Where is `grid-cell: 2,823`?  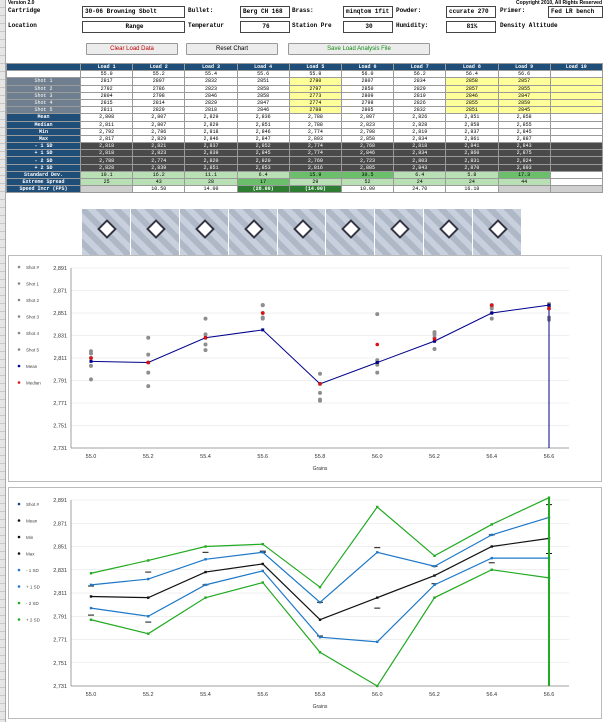
grid-cell: 2,823 is located at coordinates (159, 153).